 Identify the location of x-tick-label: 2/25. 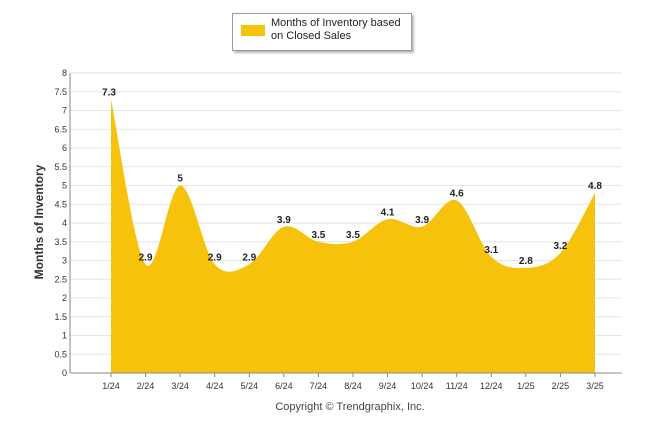
(561, 386).